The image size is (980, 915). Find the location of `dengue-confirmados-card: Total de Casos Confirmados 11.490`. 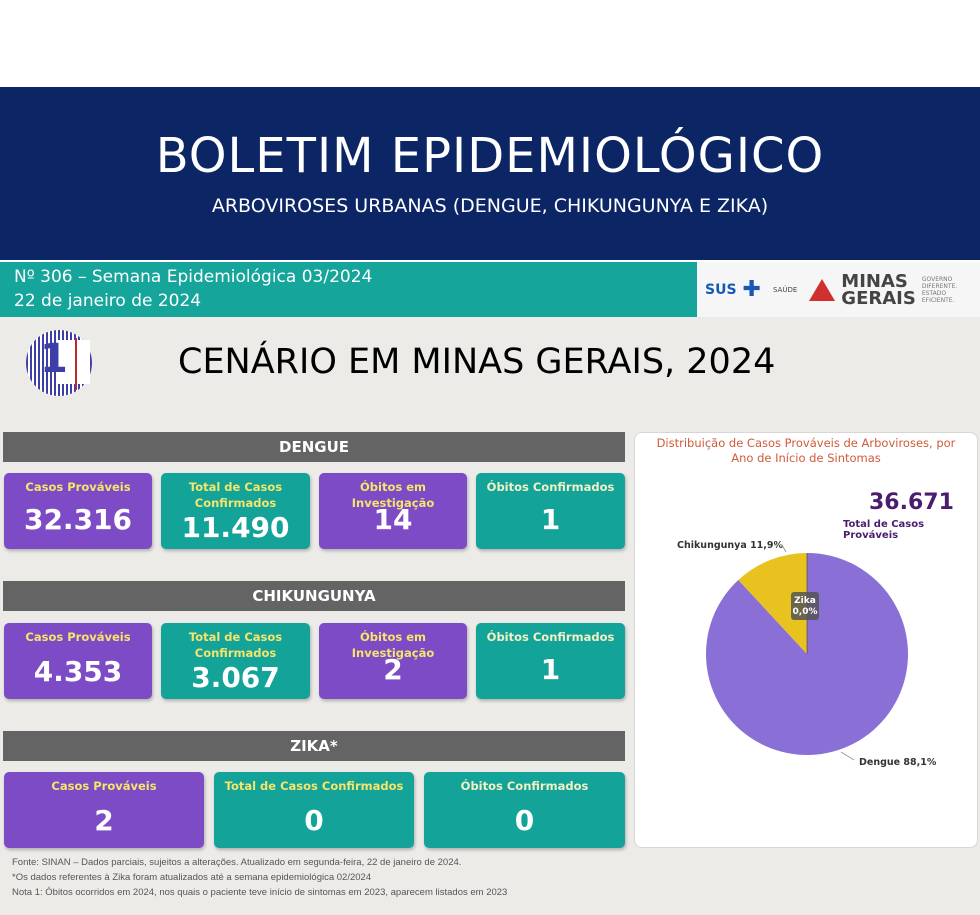

dengue-confirmados-card: Total de Casos Confirmados 11.490 is located at coordinates (235, 511).